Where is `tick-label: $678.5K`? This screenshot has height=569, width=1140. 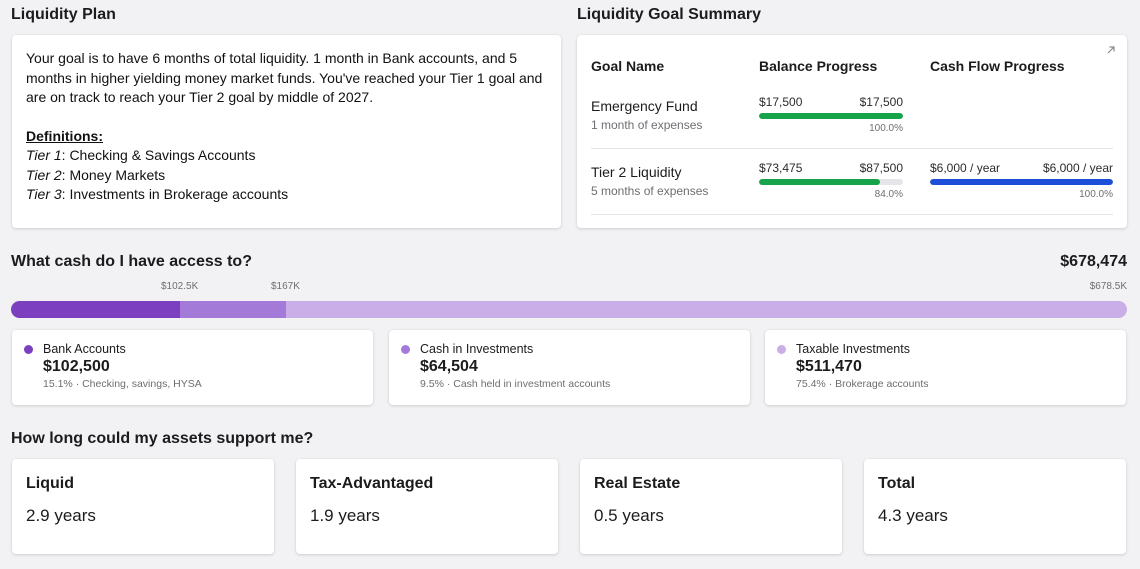 tick-label: $678.5K is located at coordinates (1108, 286).